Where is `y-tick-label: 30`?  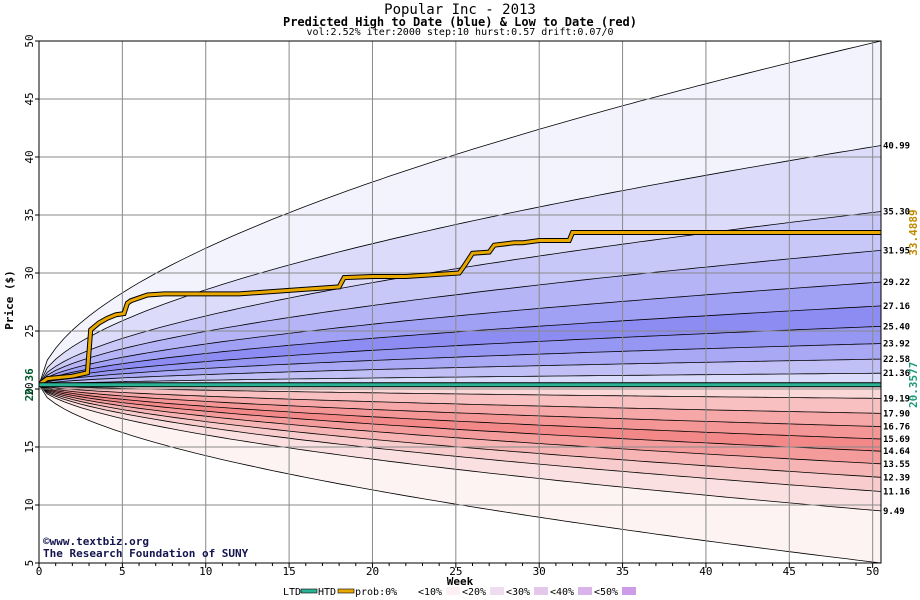
y-tick-label: 30 is located at coordinates (29, 272).